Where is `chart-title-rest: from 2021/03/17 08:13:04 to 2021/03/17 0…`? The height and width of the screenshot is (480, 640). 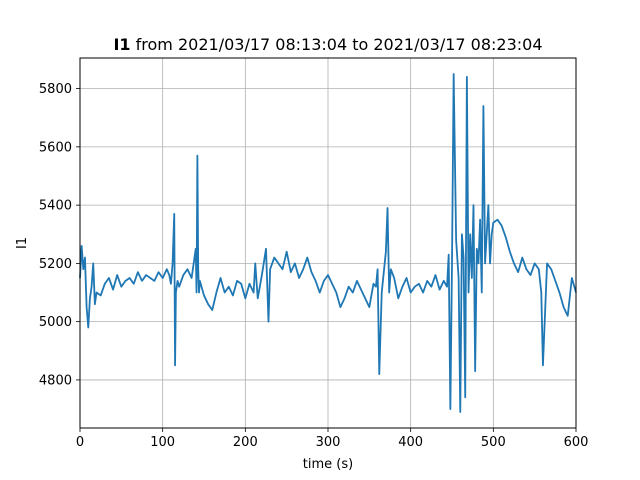 chart-title-rest: from 2021/03/17 08:13:04 to 2021/03/17 0… is located at coordinates (337, 44).